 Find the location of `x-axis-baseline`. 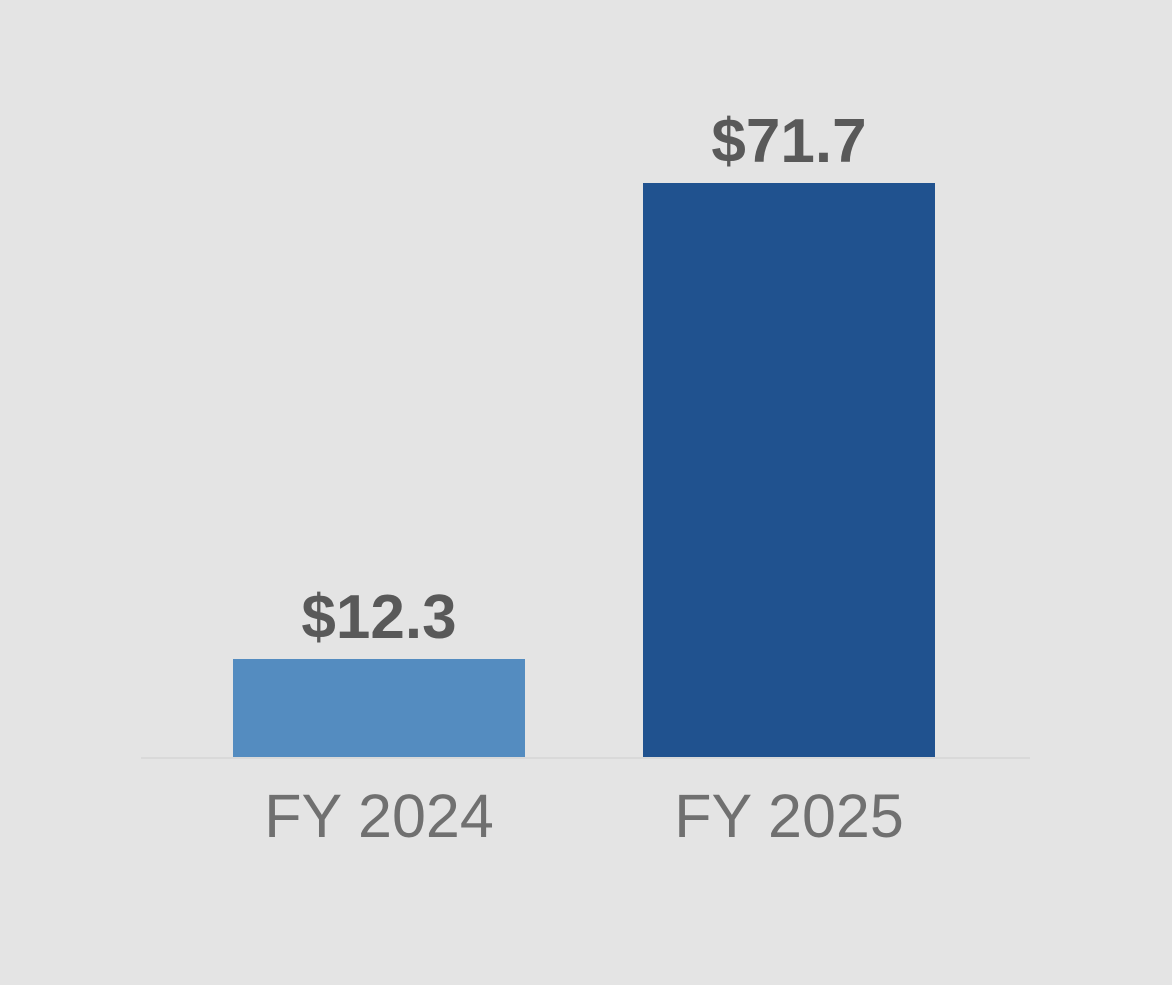

x-axis-baseline is located at coordinates (585, 758).